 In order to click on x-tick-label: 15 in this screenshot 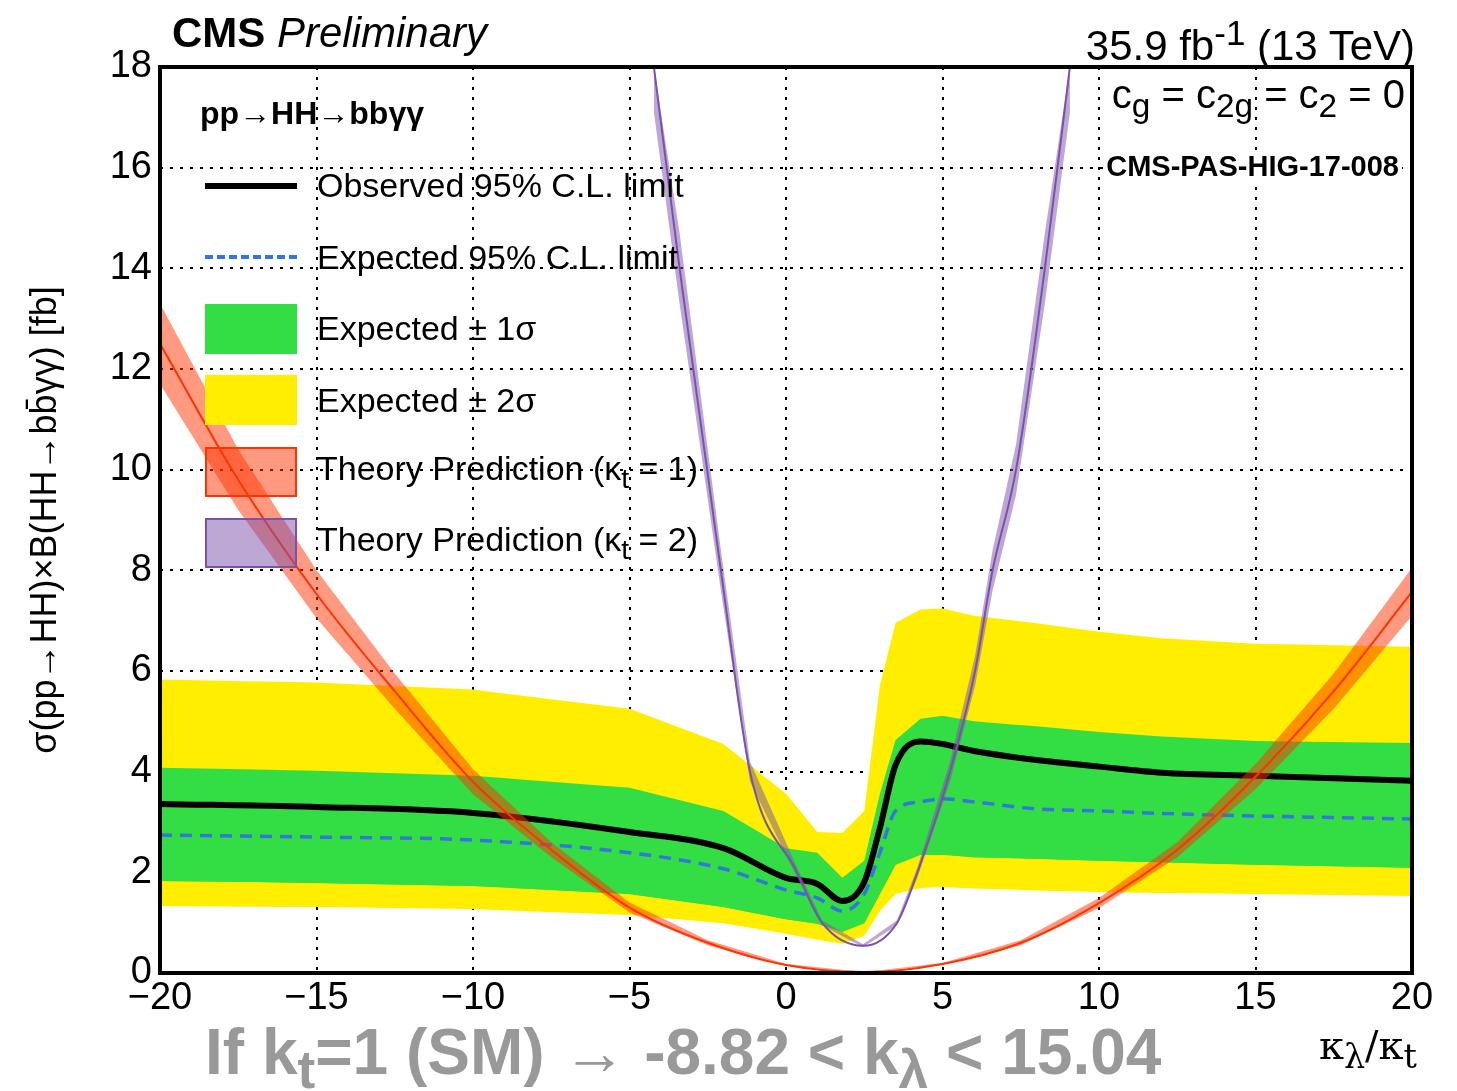, I will do `click(1255, 996)`.